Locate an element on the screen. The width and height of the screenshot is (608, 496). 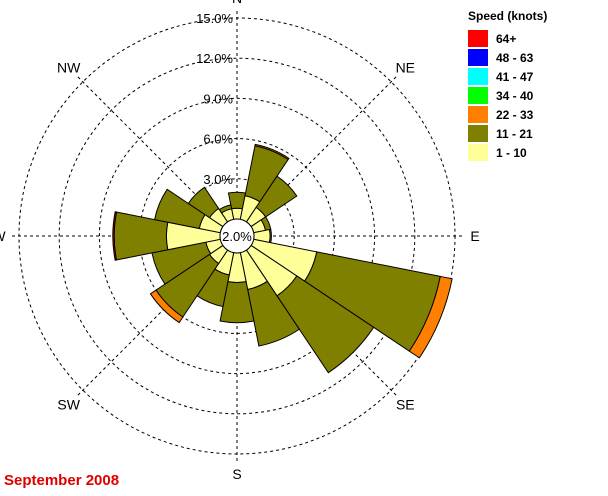
legend-label-5: 22 - 33 is located at coordinates (515, 115).